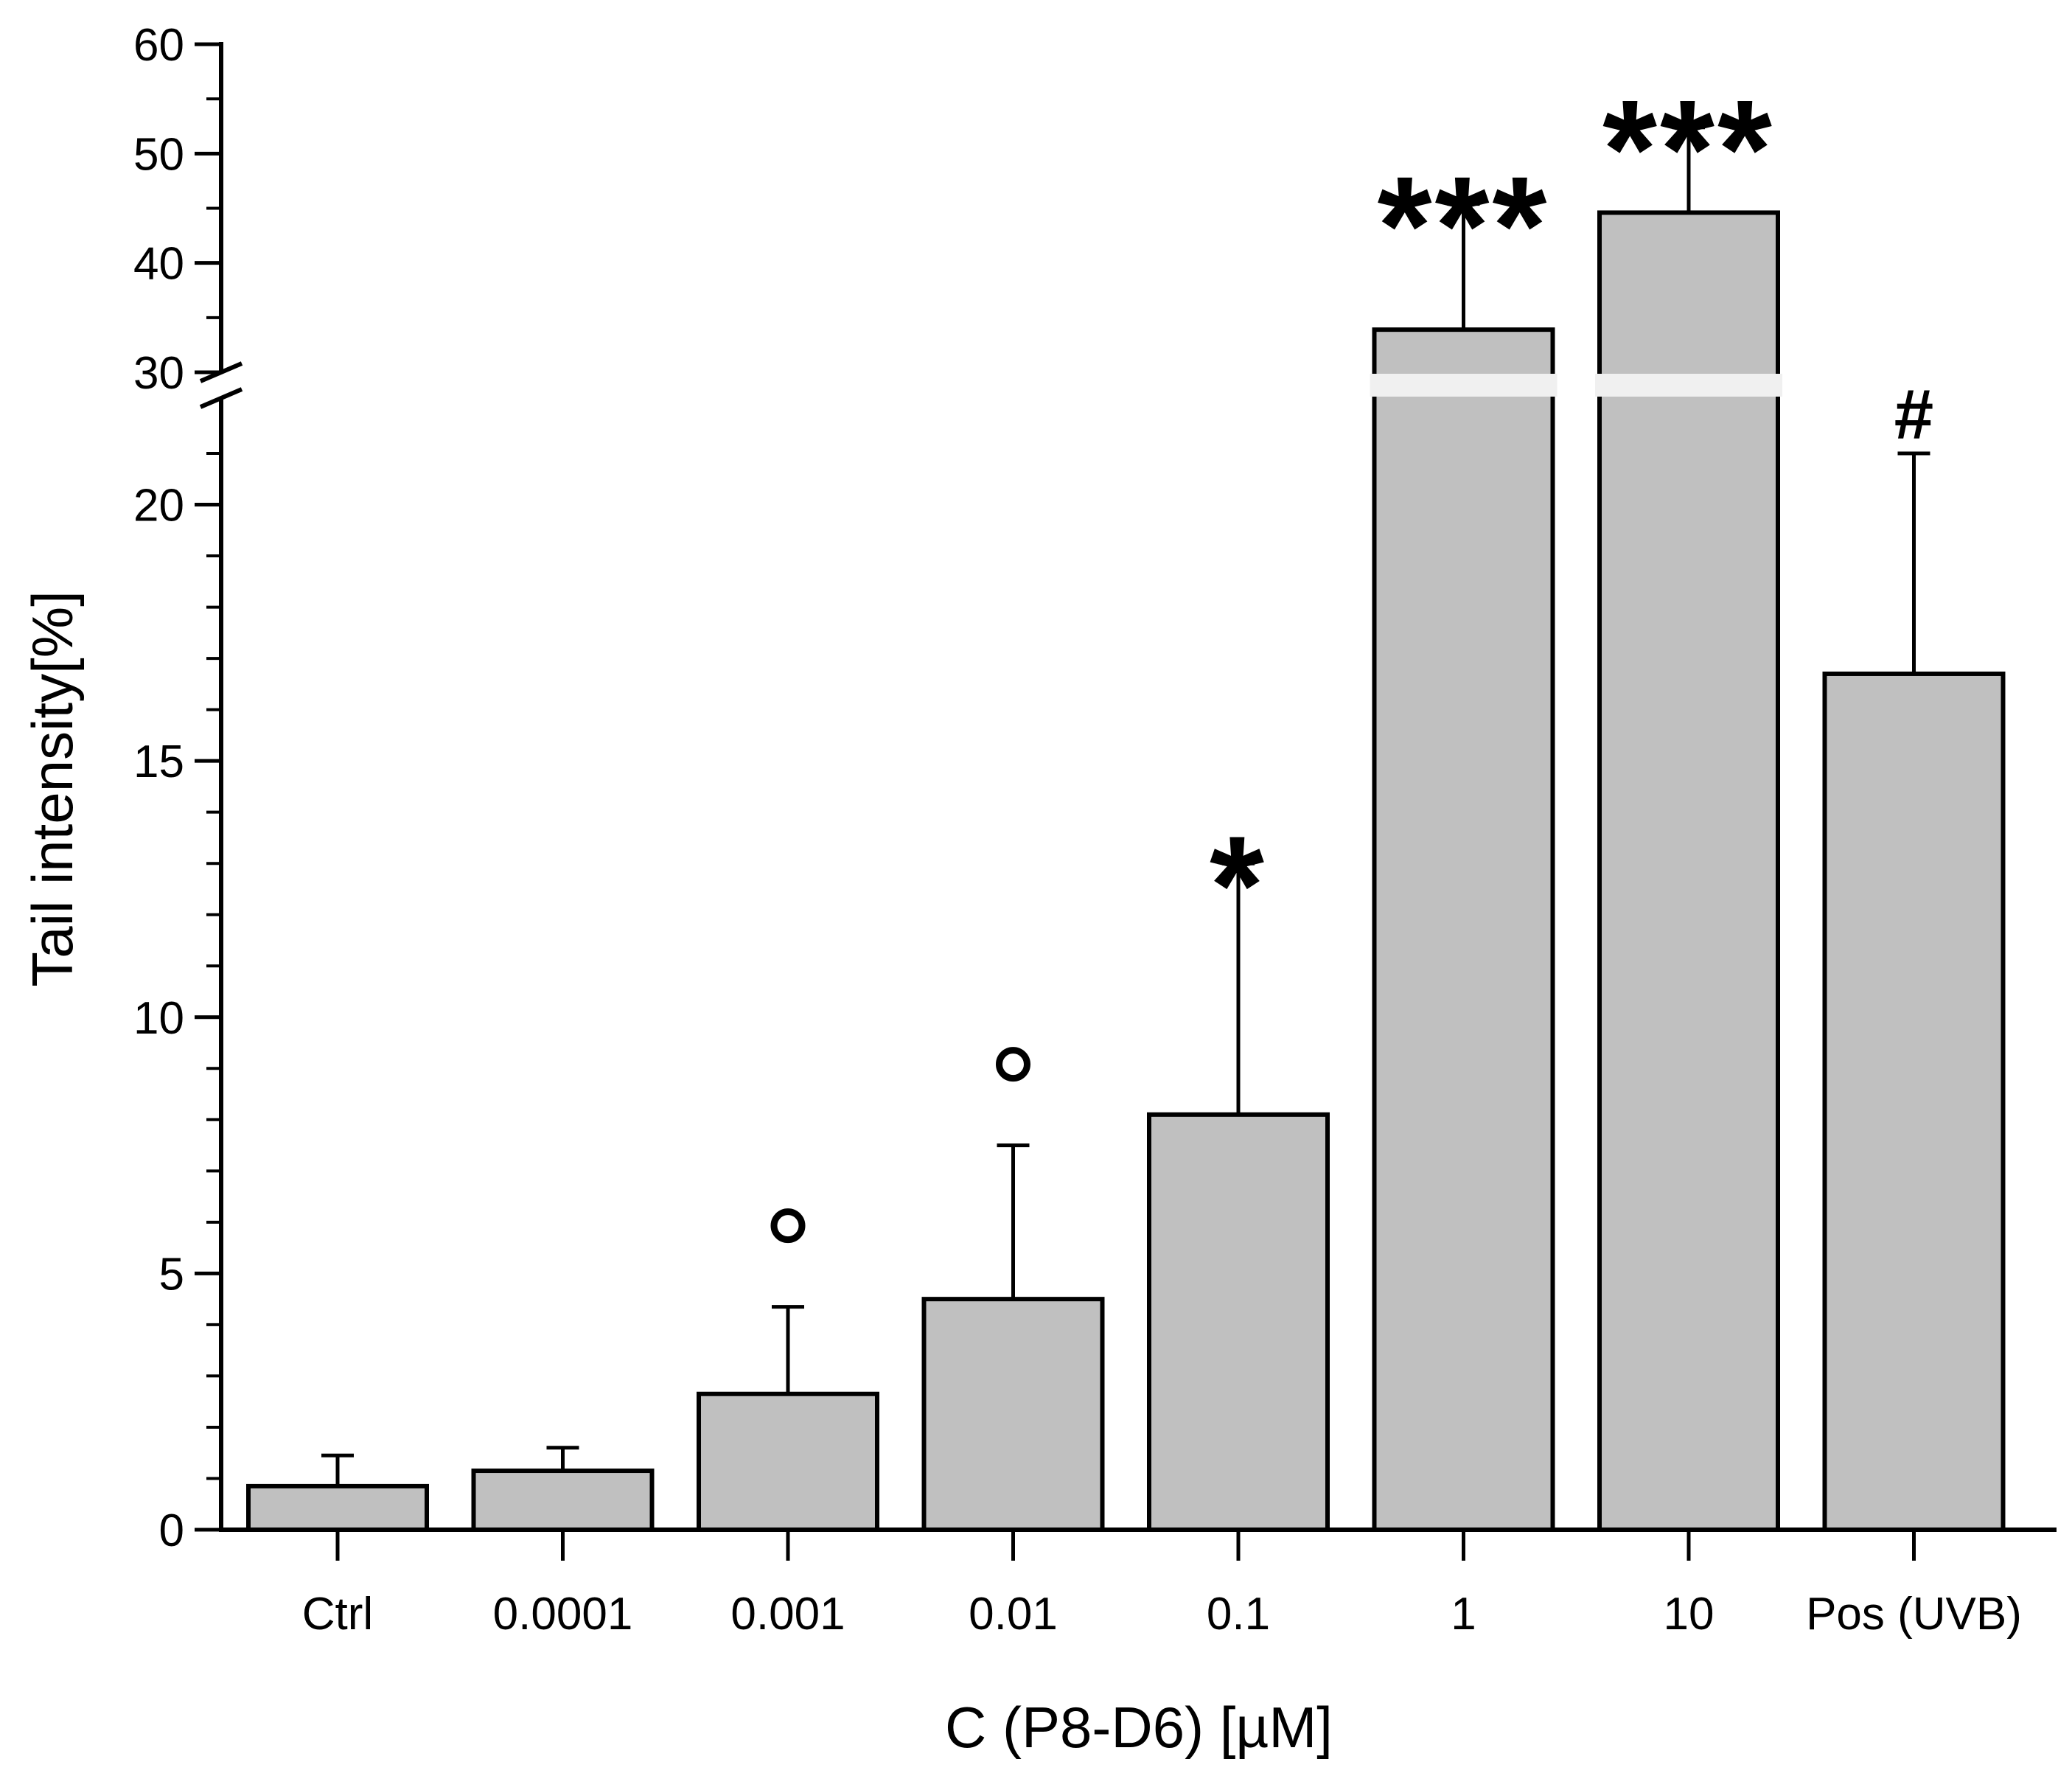  I want to click on significance-marker-4: *, so click(1238, 886).